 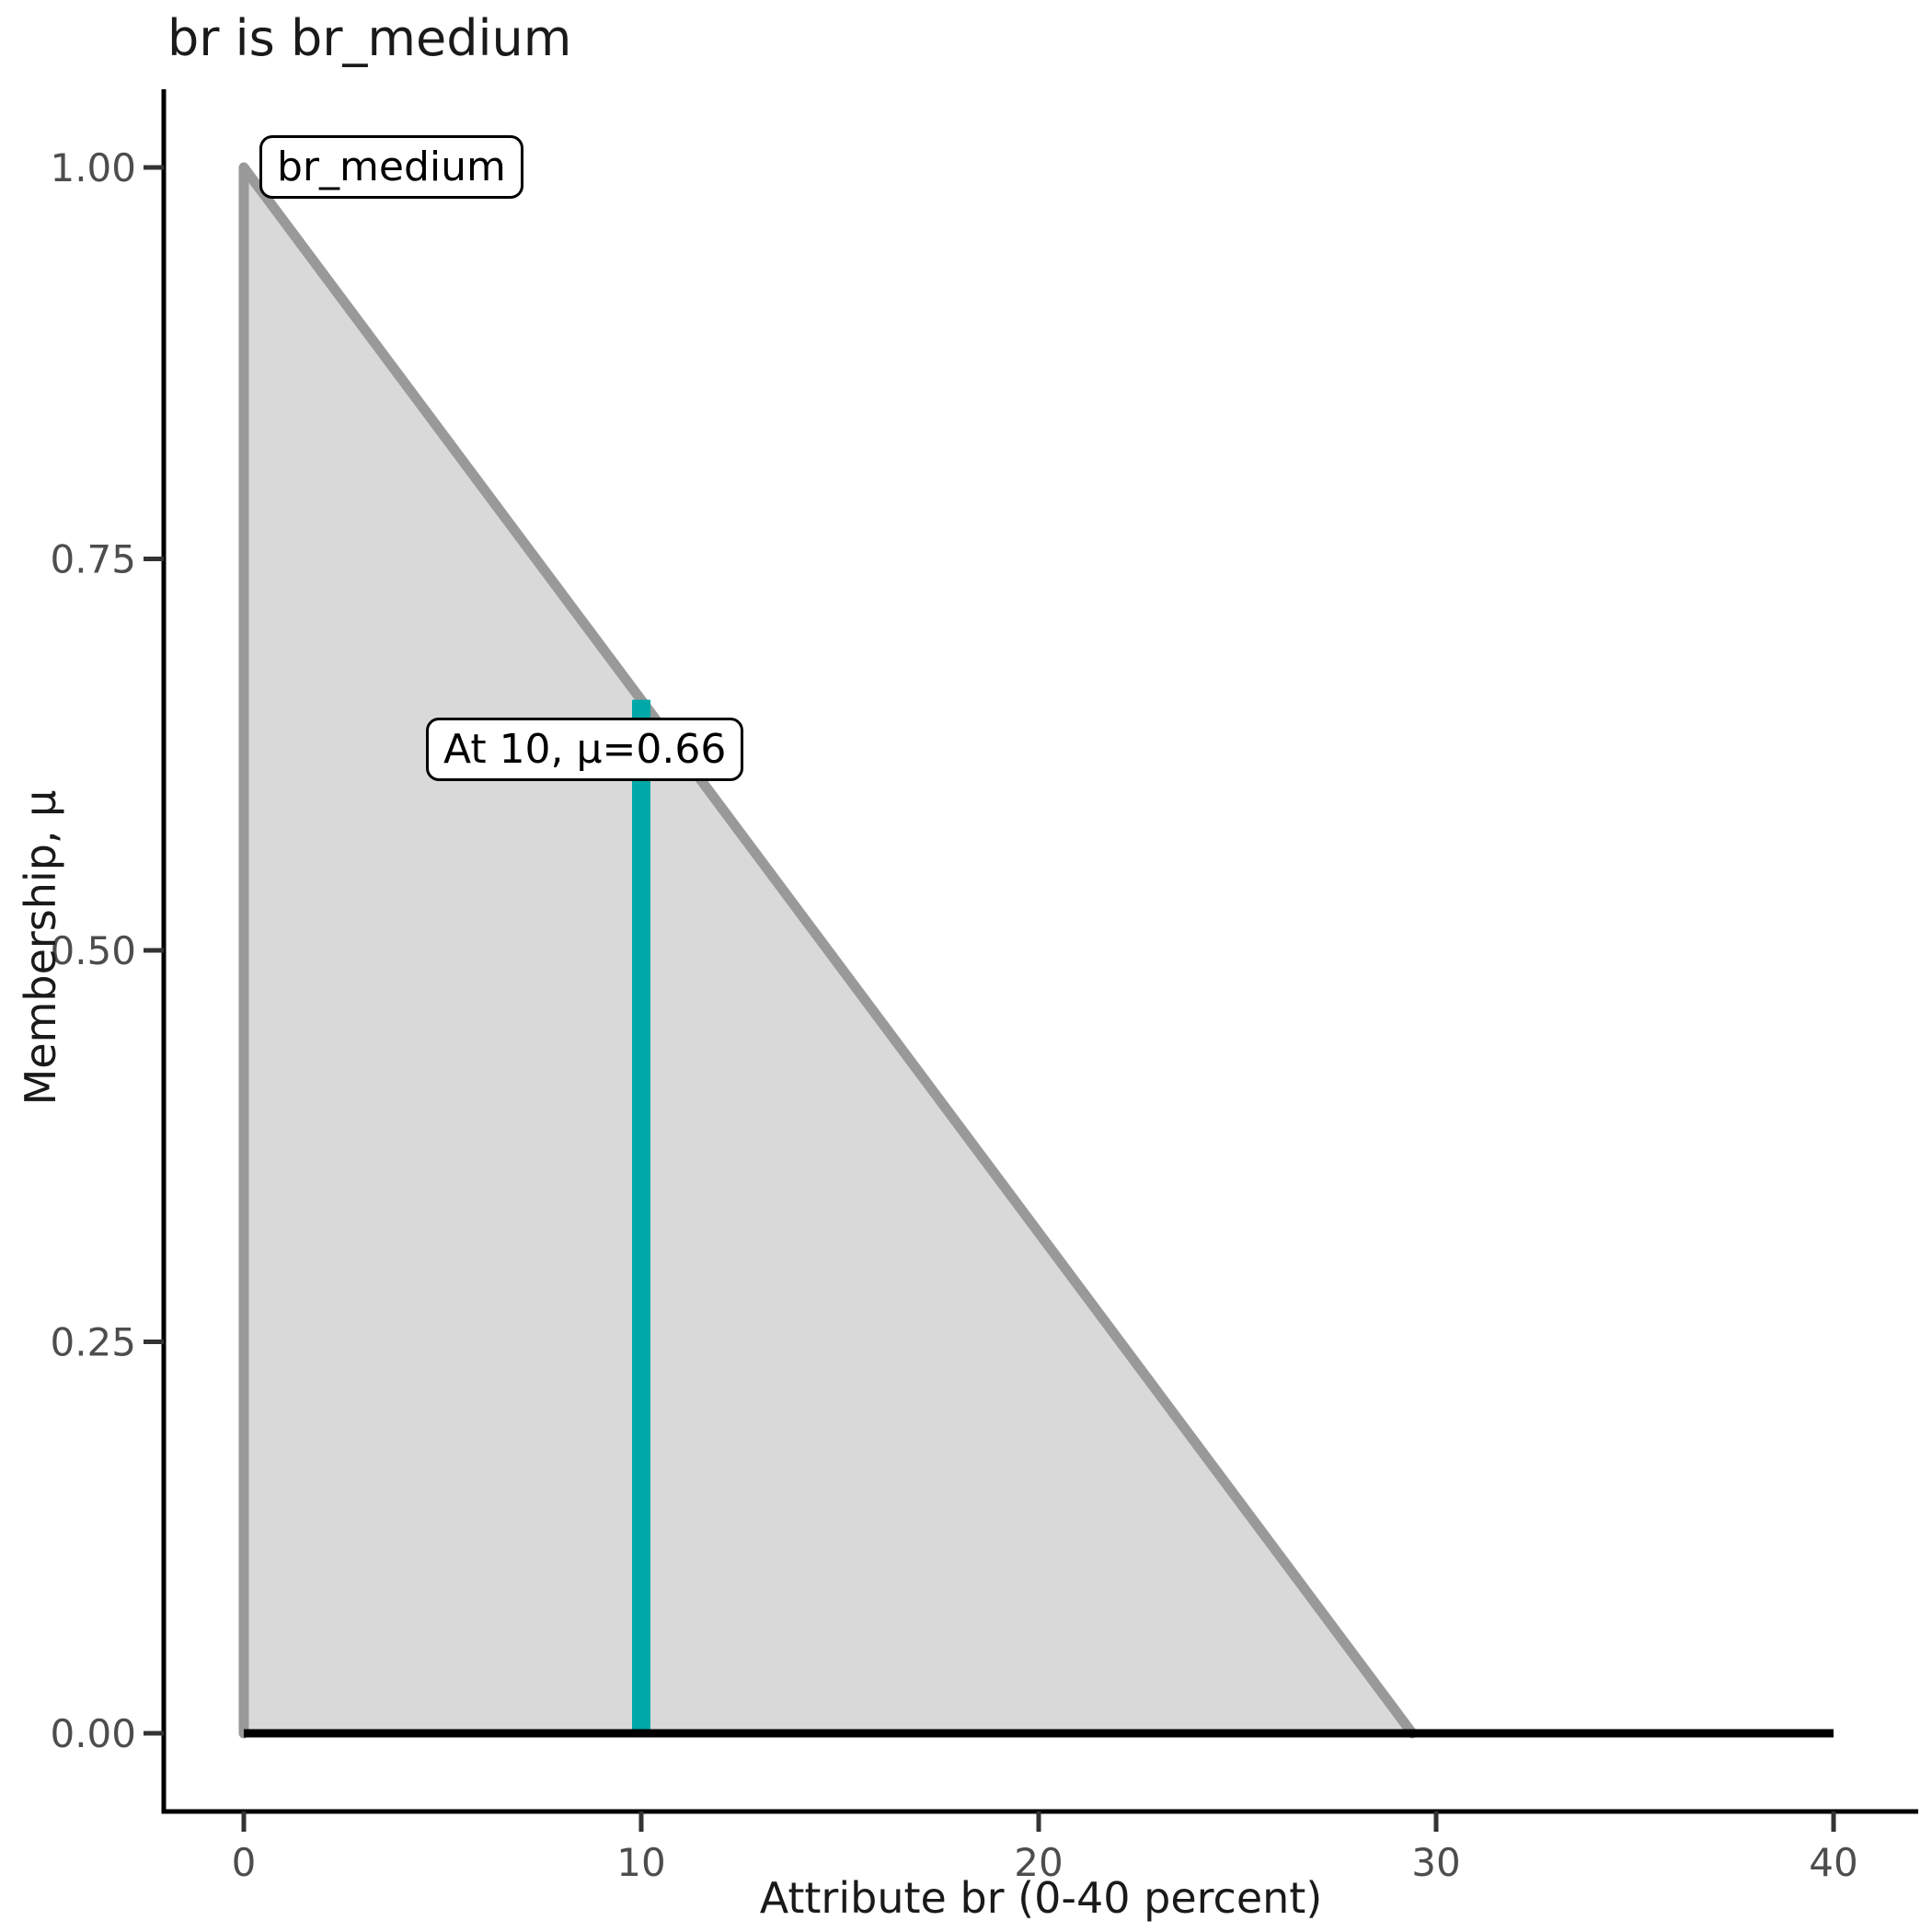 I want to click on chart-title: br is br_medium, so click(x=369, y=38).